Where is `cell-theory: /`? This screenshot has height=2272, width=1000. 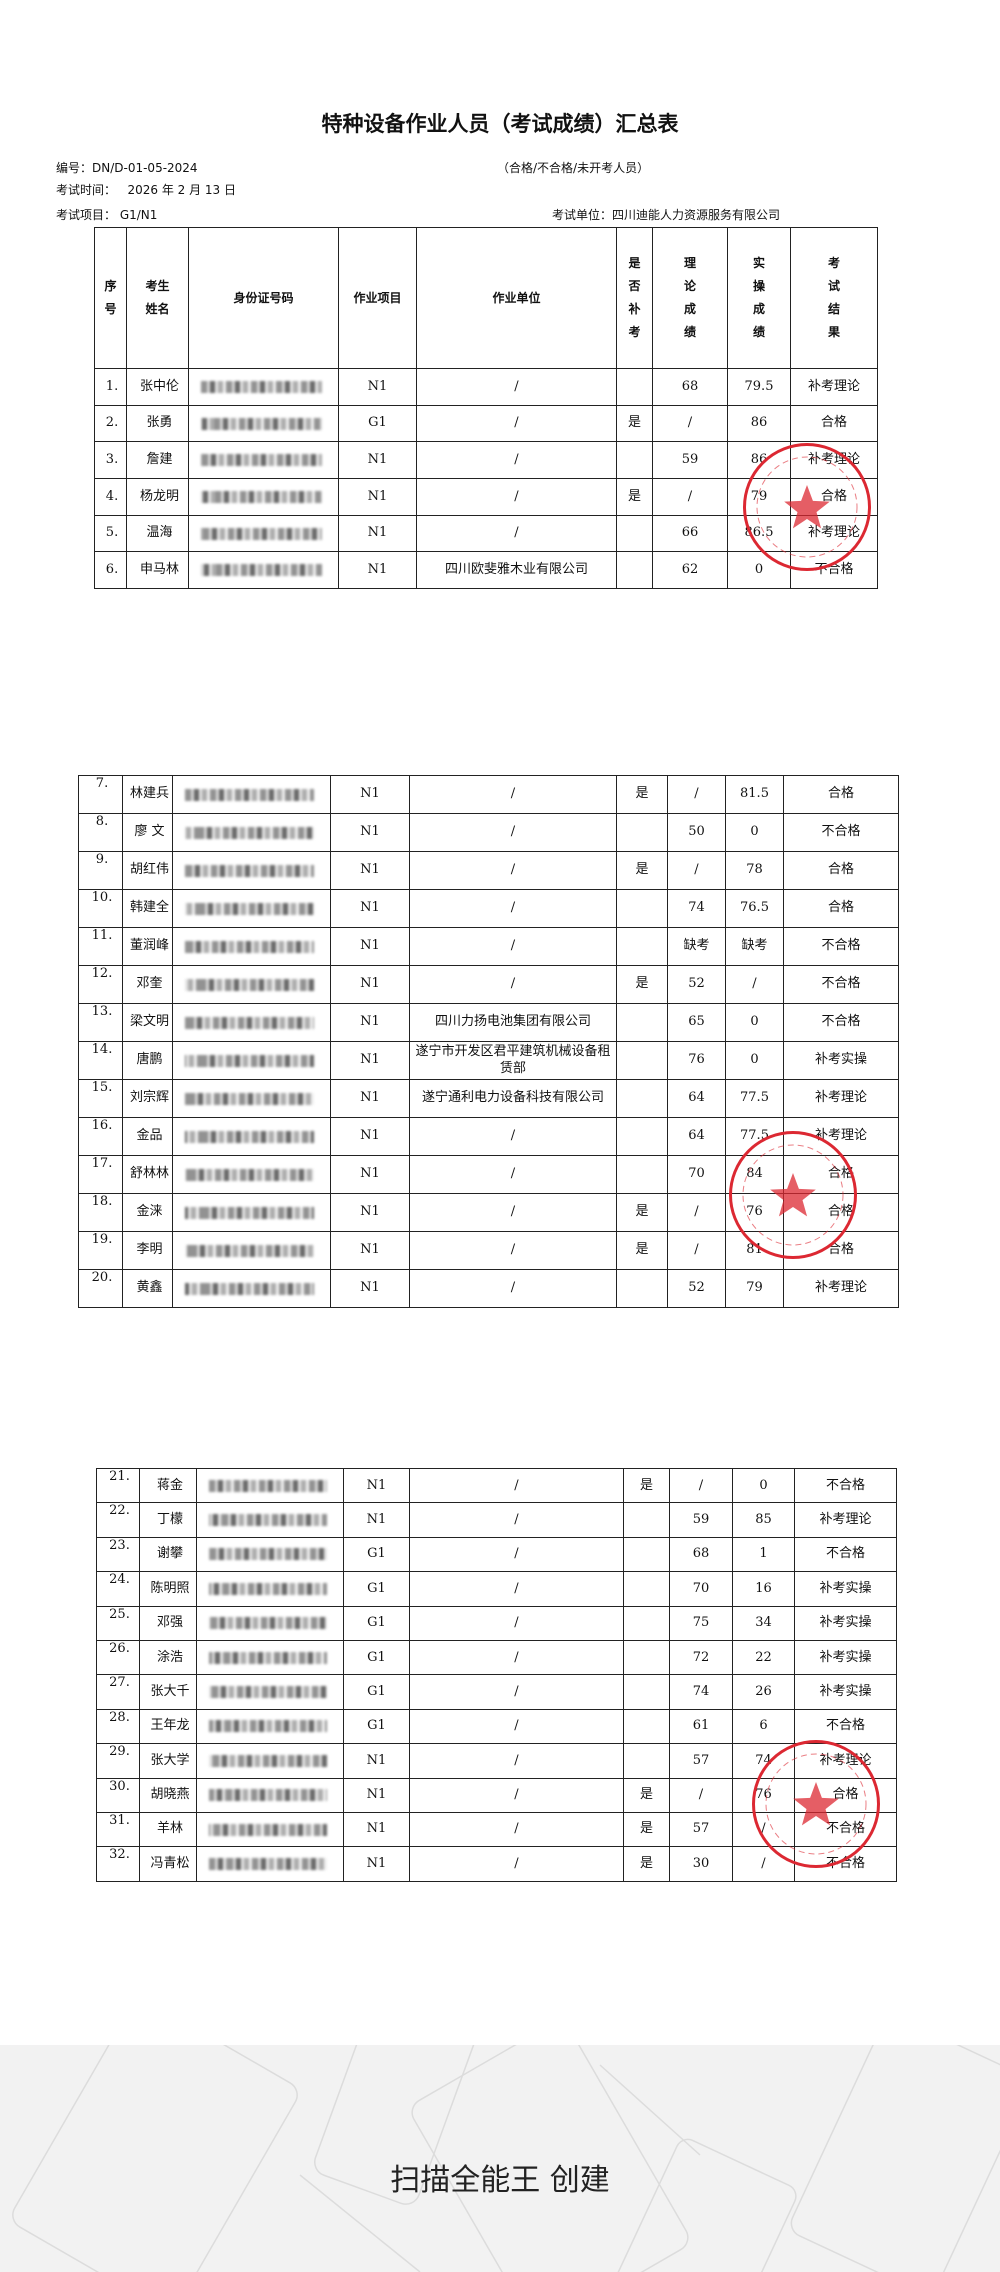
cell-theory: / is located at coordinates (696, 1250).